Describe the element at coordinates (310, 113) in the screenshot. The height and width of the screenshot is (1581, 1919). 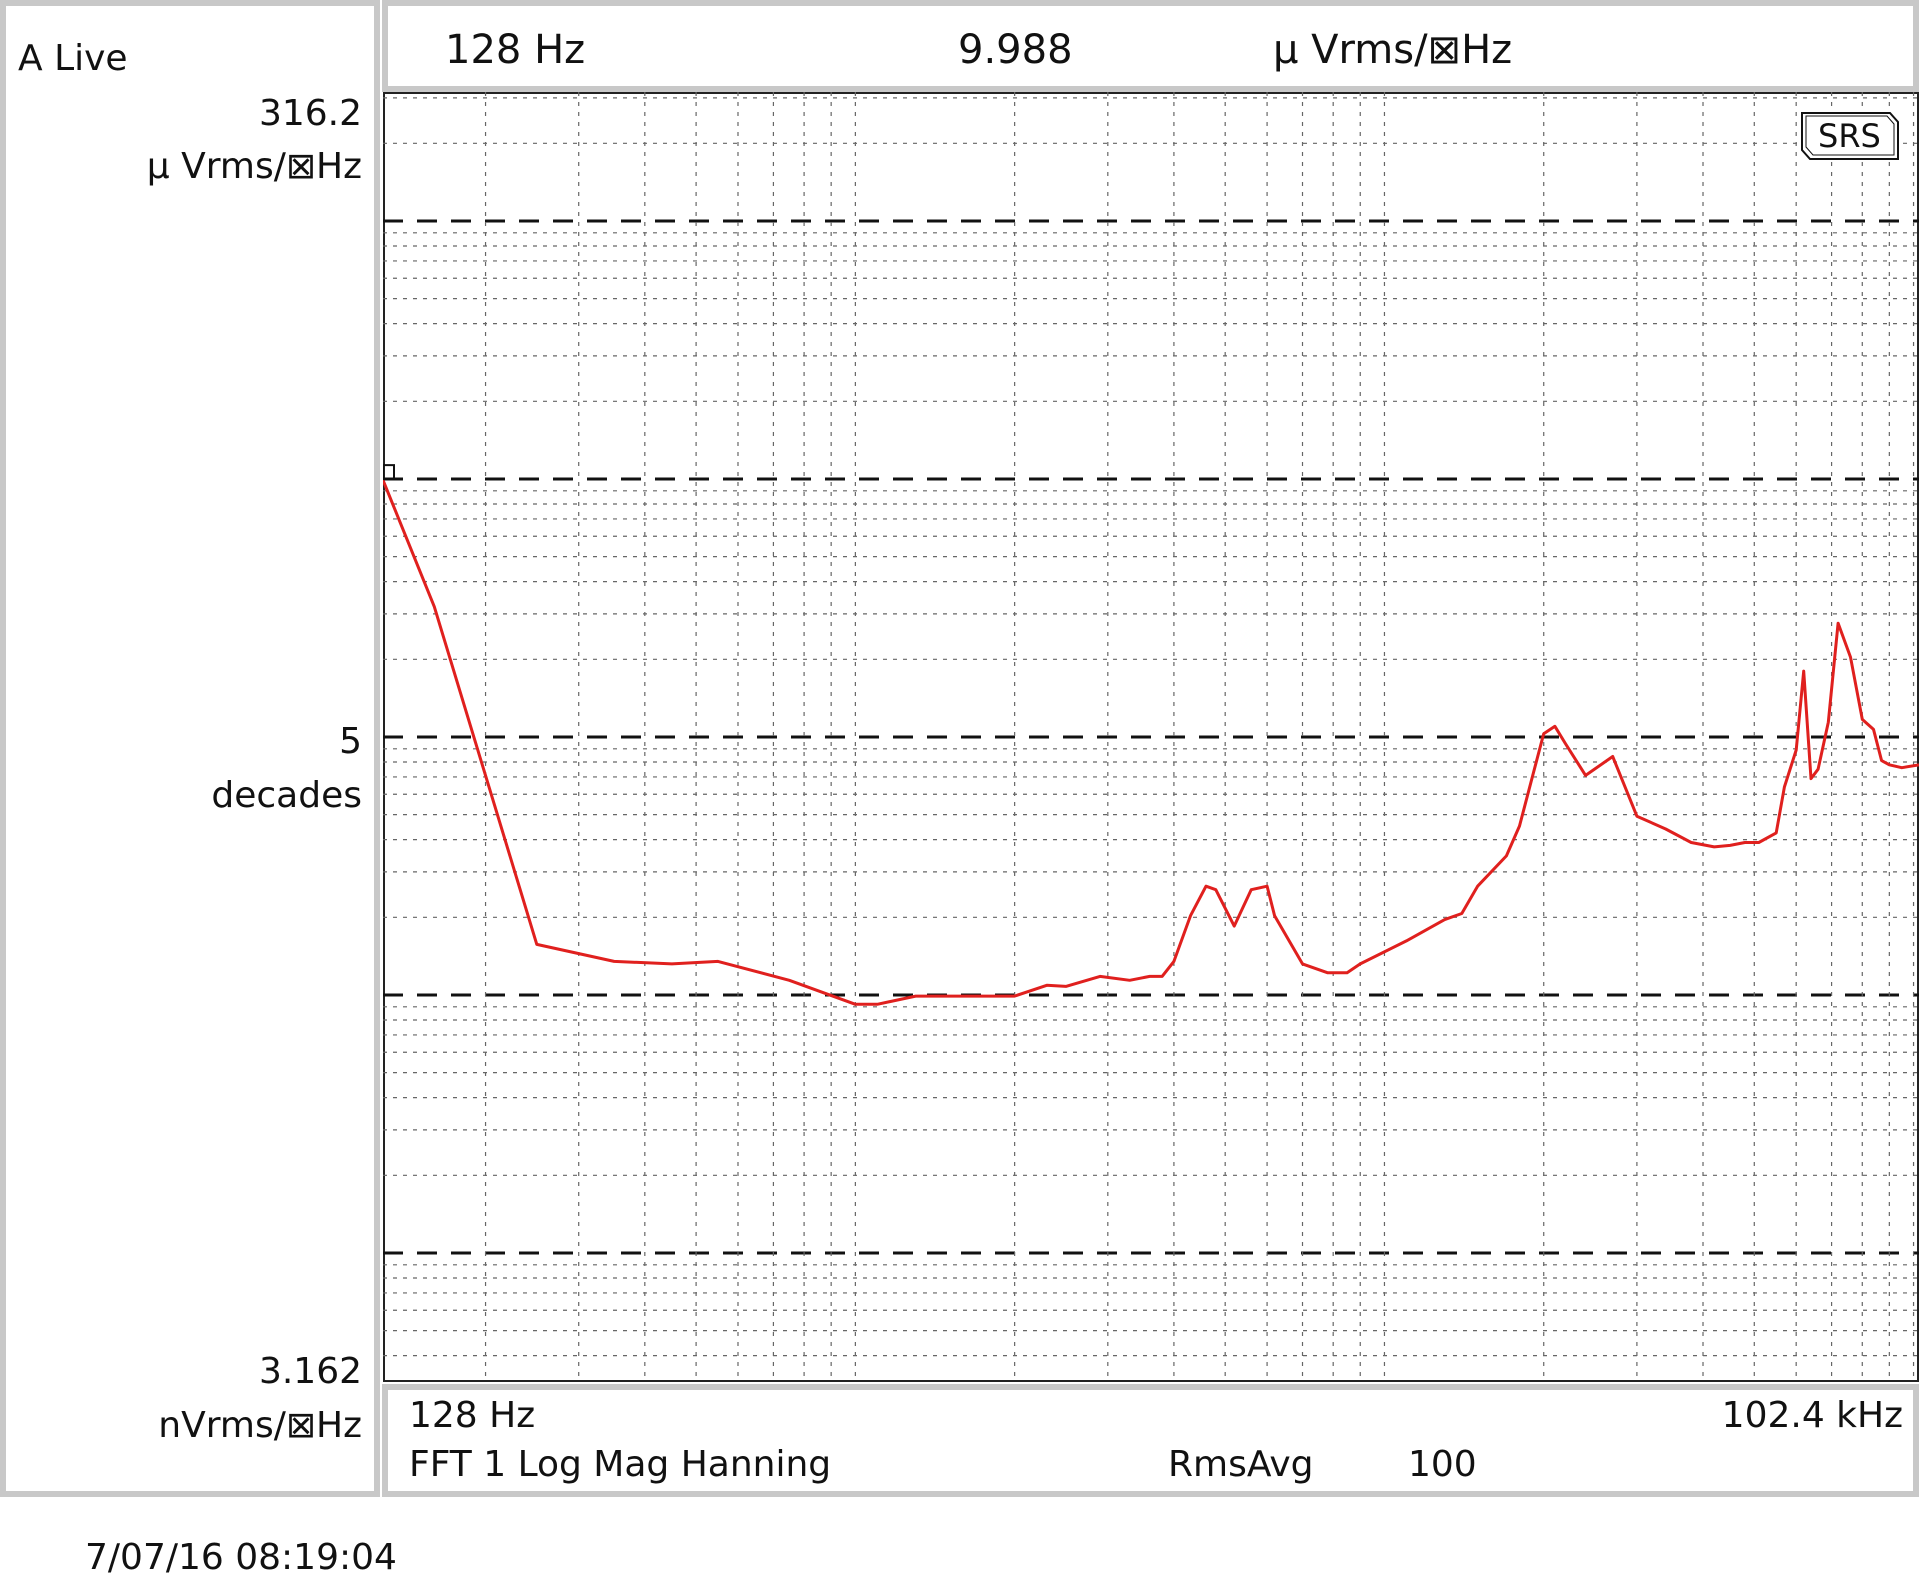
I see `y-top-value: 316.2` at that location.